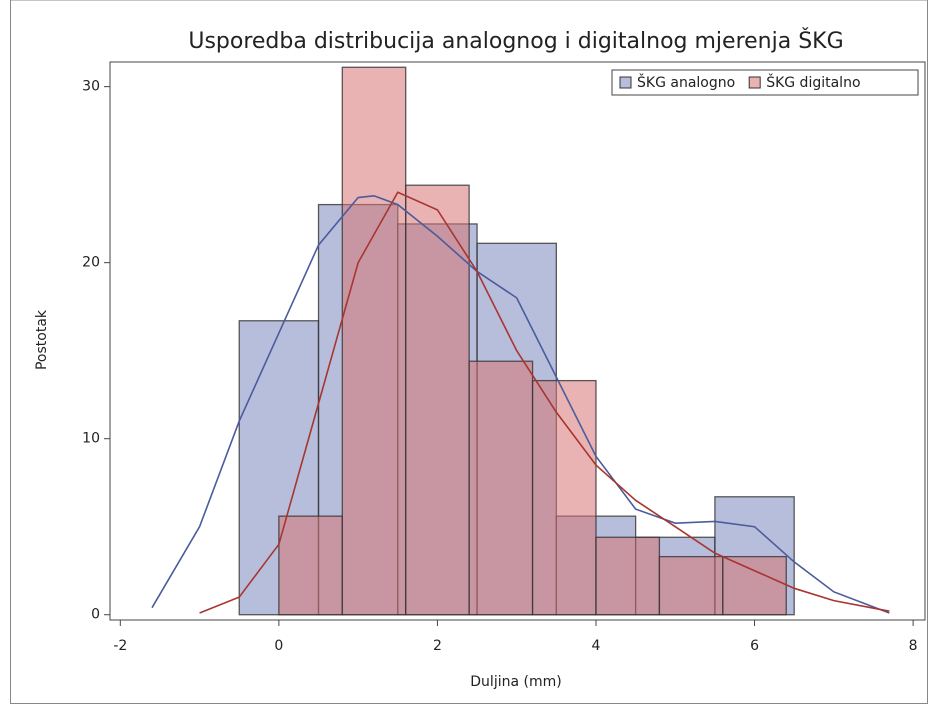  What do you see at coordinates (813, 82) in the screenshot?
I see `legend-label: ŠKG digitalno` at bounding box center [813, 82].